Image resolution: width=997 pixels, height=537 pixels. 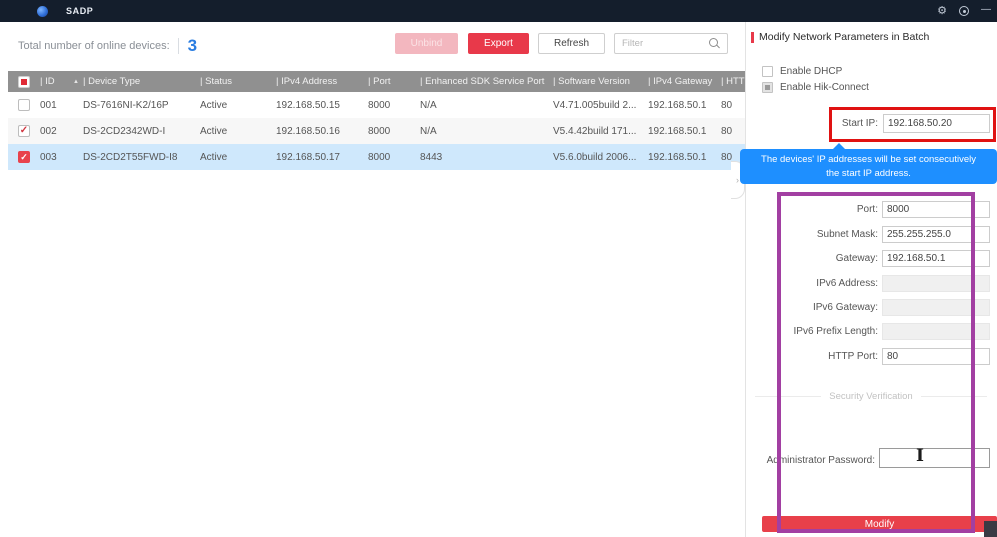 I want to click on port-input, so click(x=936, y=209).